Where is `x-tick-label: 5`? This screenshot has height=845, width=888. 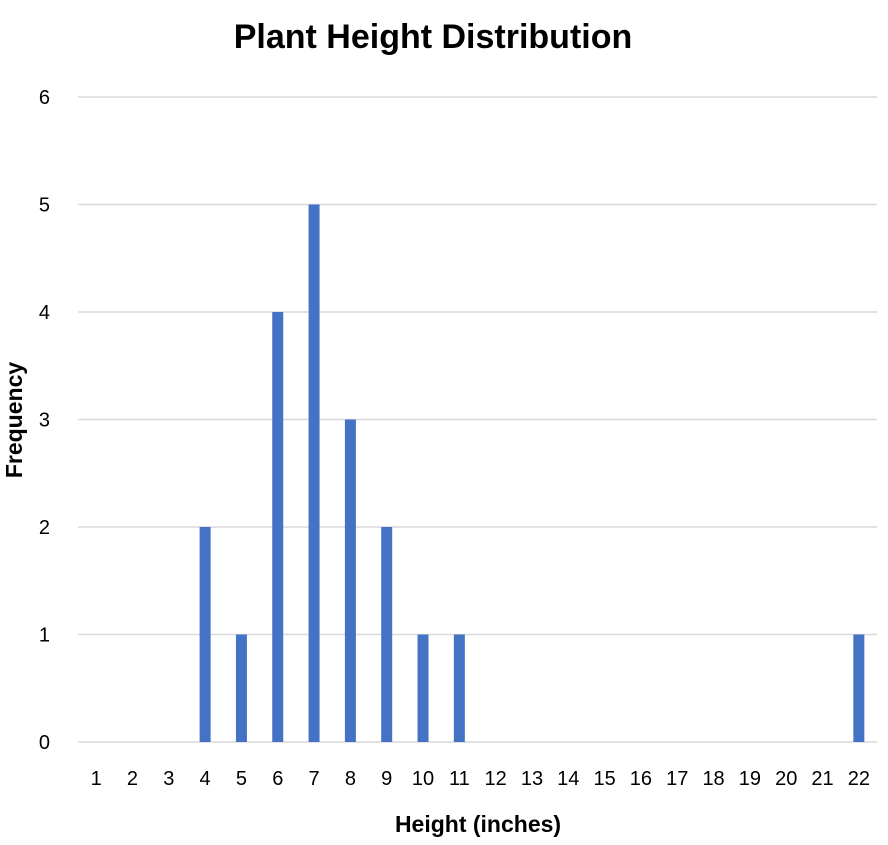 x-tick-label: 5 is located at coordinates (241, 779).